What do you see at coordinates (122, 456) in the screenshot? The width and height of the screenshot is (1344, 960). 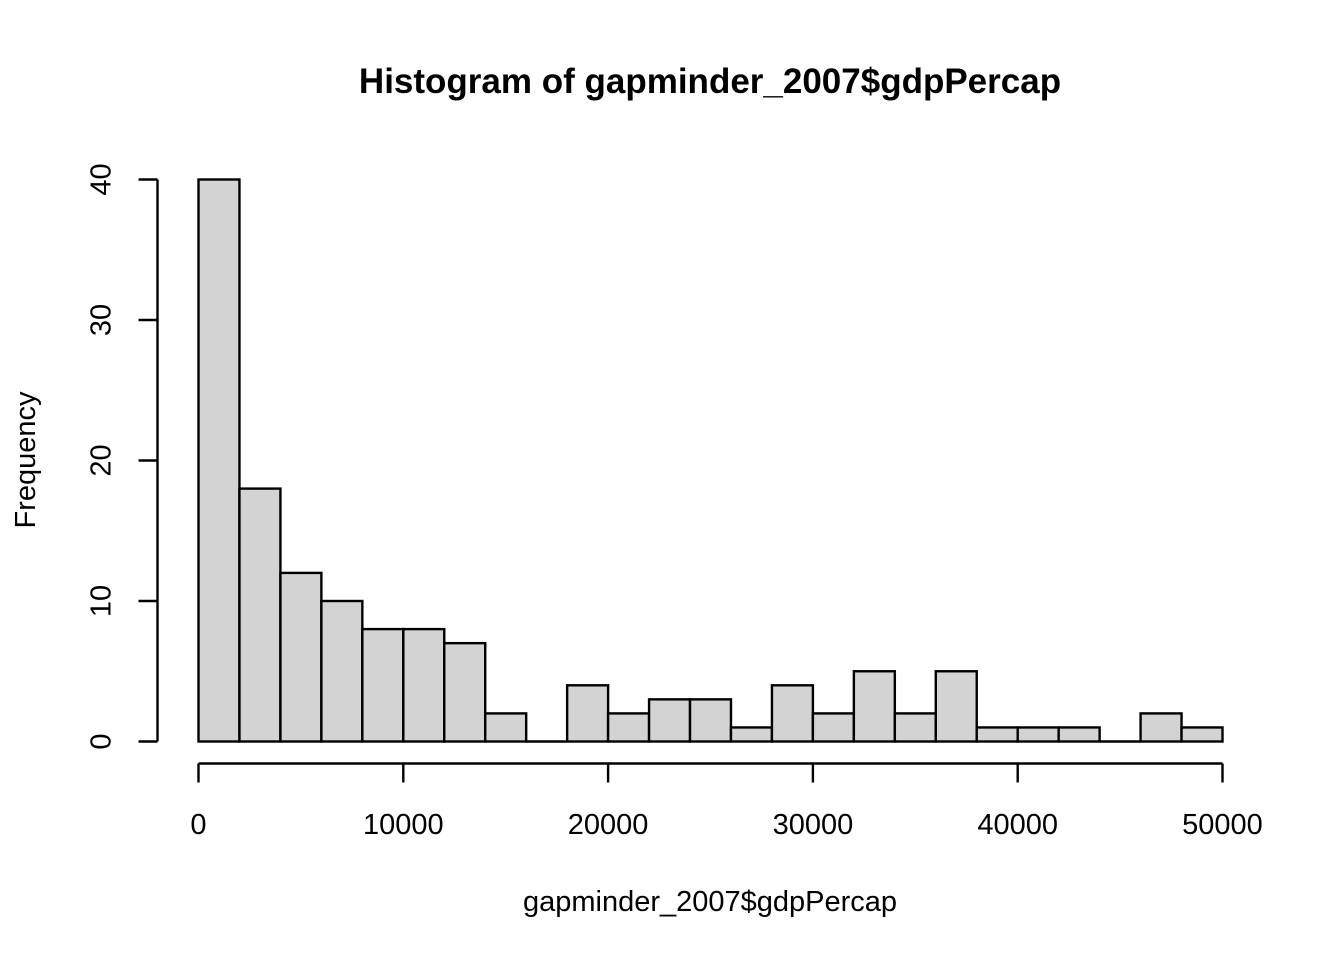 I see `y-axis: 0 10 20 30 40` at bounding box center [122, 456].